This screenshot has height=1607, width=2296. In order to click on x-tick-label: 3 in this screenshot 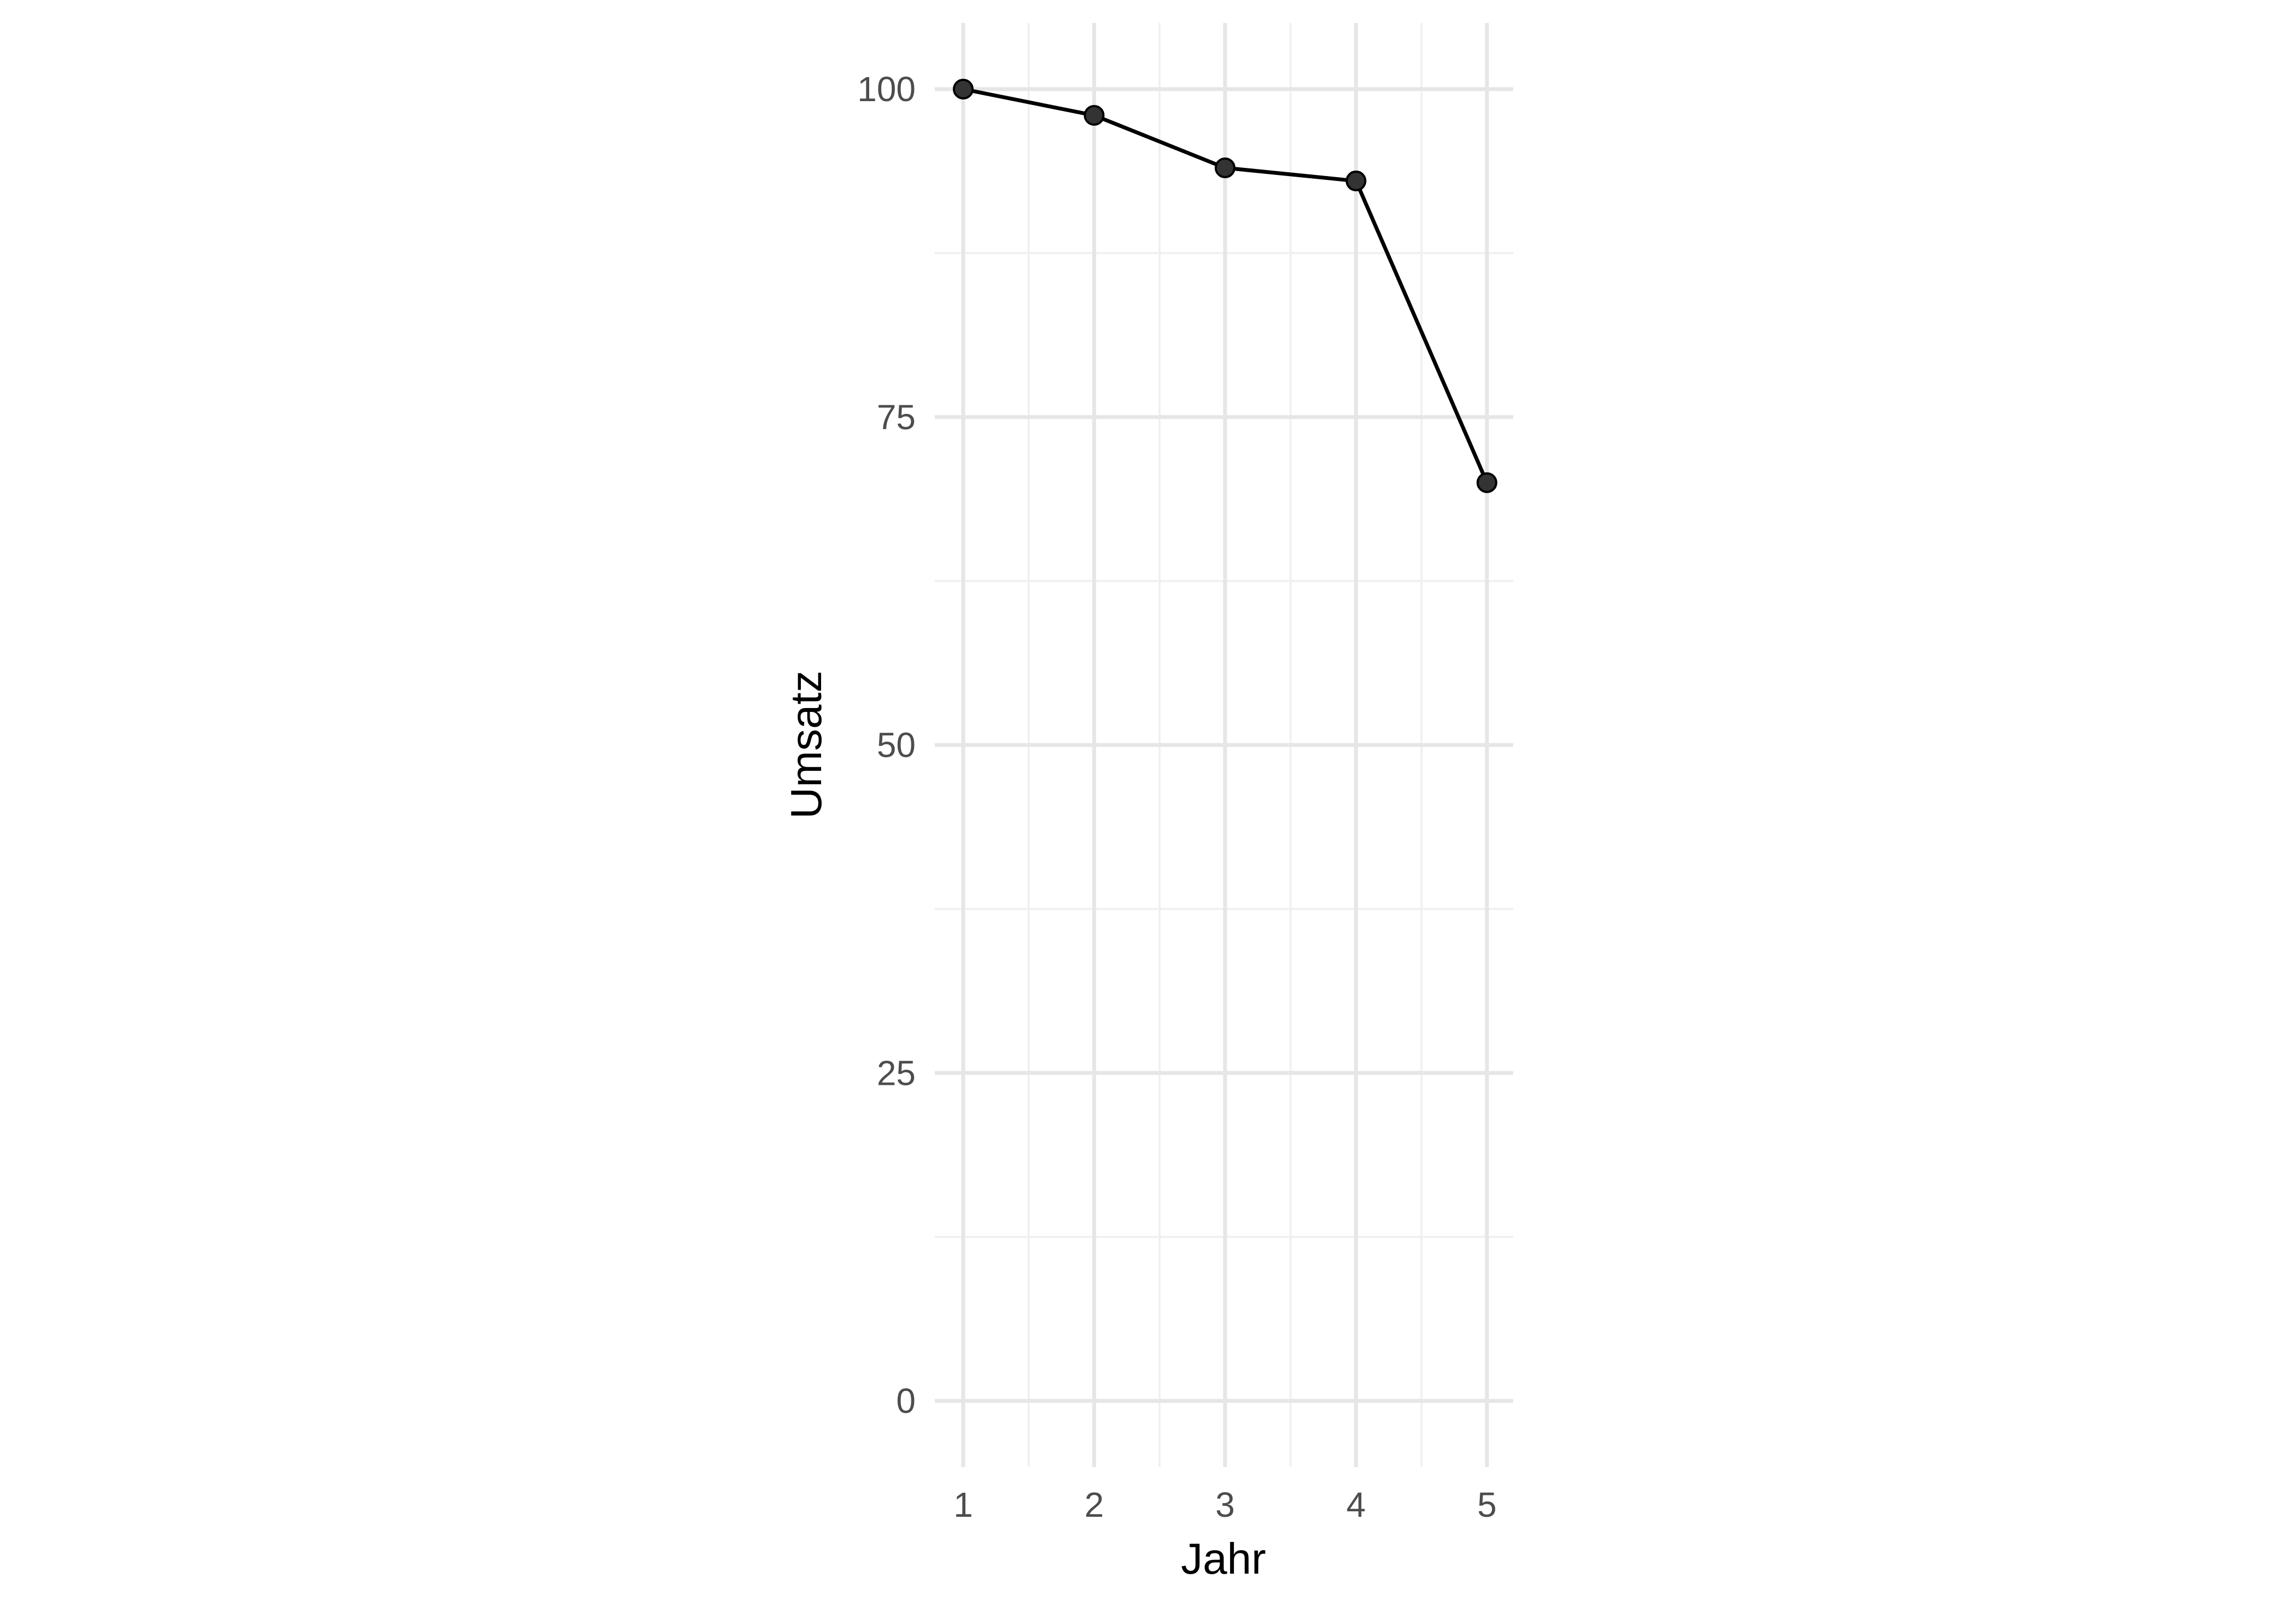, I will do `click(1225, 1505)`.